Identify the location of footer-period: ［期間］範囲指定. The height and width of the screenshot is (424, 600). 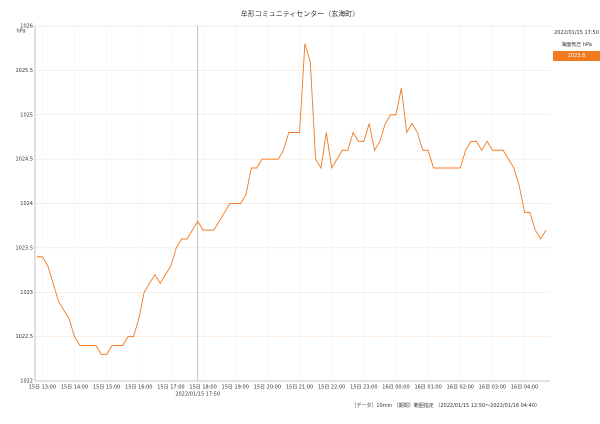
(414, 405).